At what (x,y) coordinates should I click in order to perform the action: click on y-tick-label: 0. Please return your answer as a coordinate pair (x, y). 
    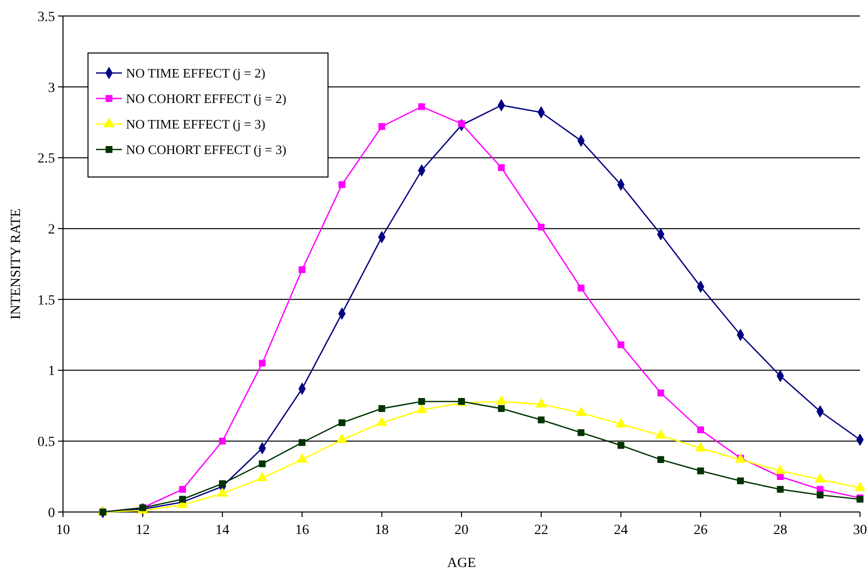
    Looking at the image, I should click on (51, 513).